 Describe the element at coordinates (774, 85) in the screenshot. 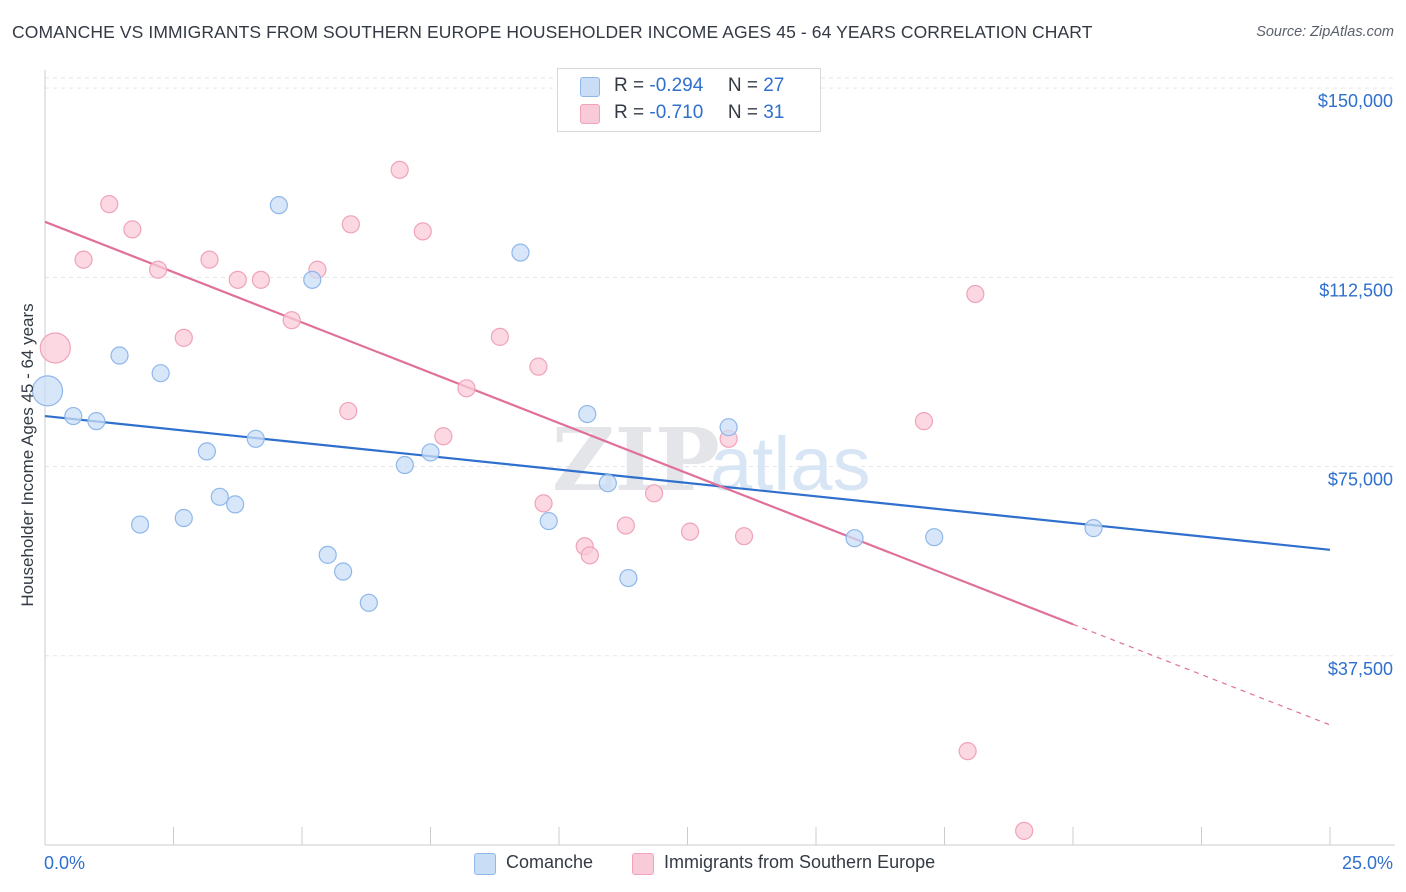

I see `n-value: 27` at that location.